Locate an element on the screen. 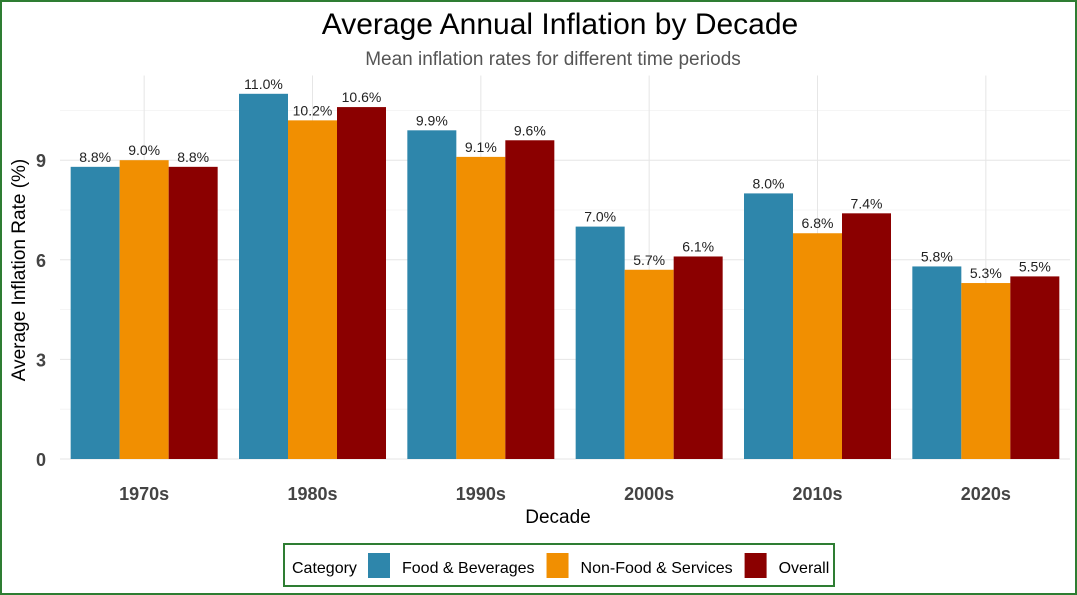  data-label: 7.0% is located at coordinates (600, 217).